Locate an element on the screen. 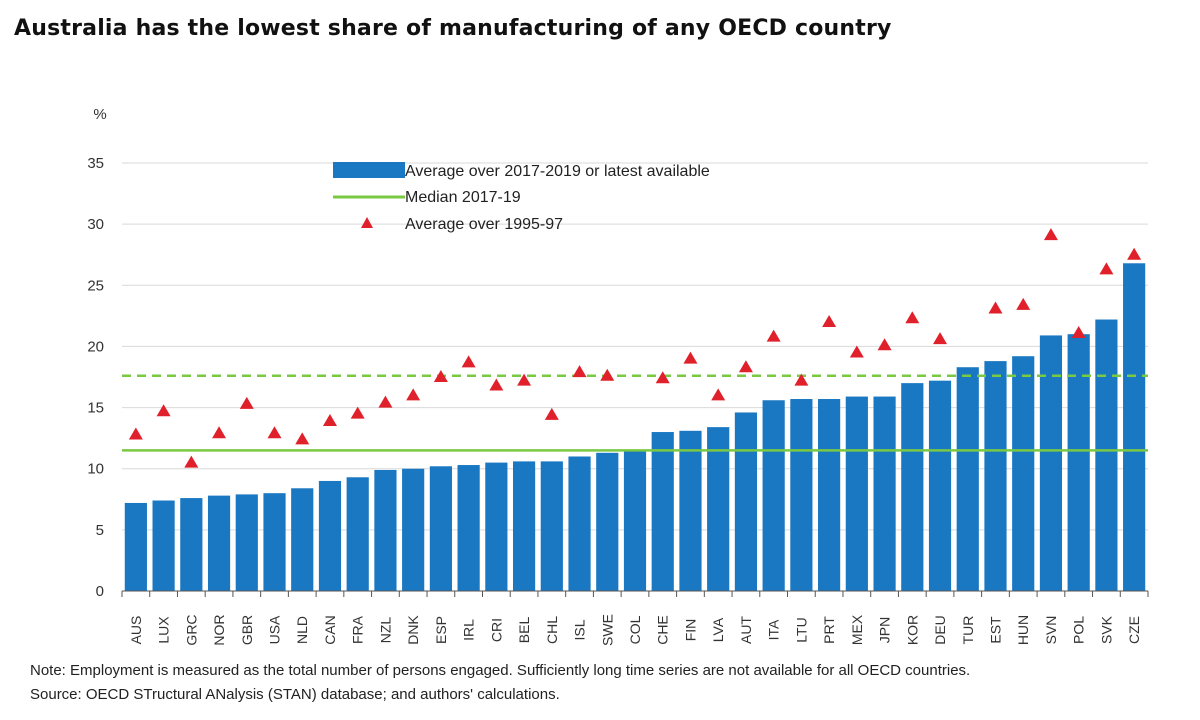 The height and width of the screenshot is (720, 1200). x-tick-label: SVK is located at coordinates (1106, 629).